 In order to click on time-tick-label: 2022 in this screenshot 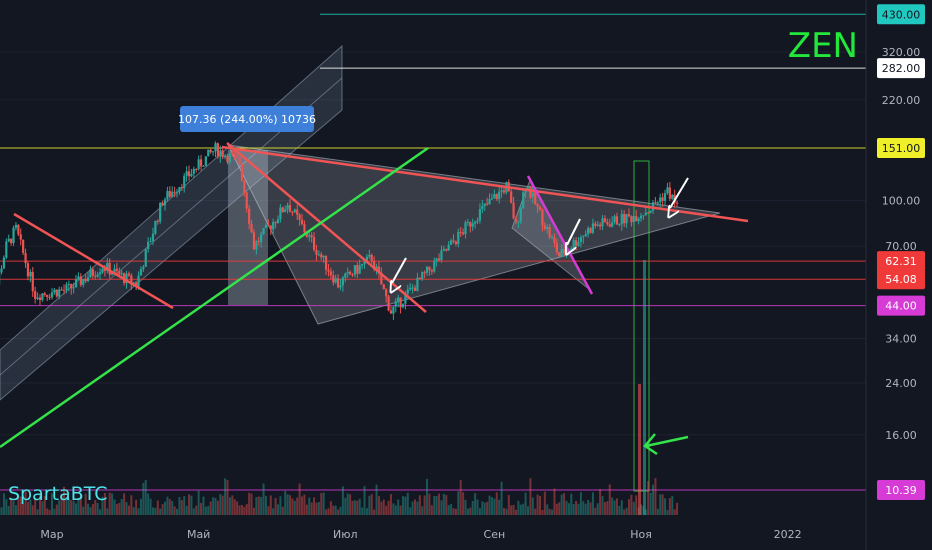, I will do `click(788, 534)`.